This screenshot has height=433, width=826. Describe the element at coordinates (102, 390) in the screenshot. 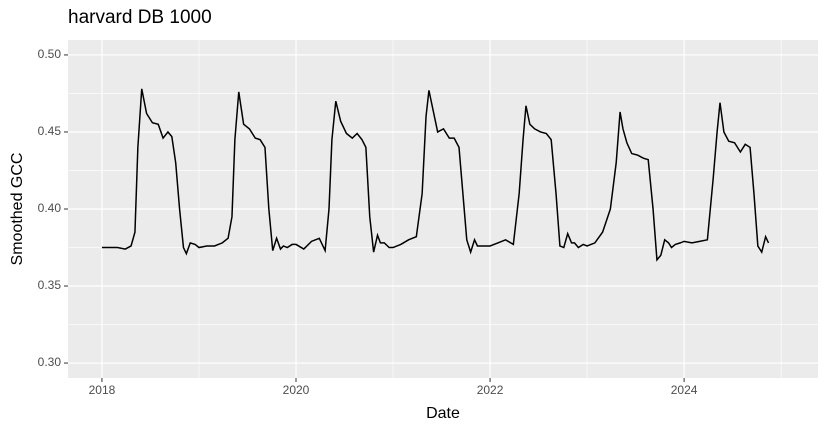

I see `x-tick-label: 2018` at that location.